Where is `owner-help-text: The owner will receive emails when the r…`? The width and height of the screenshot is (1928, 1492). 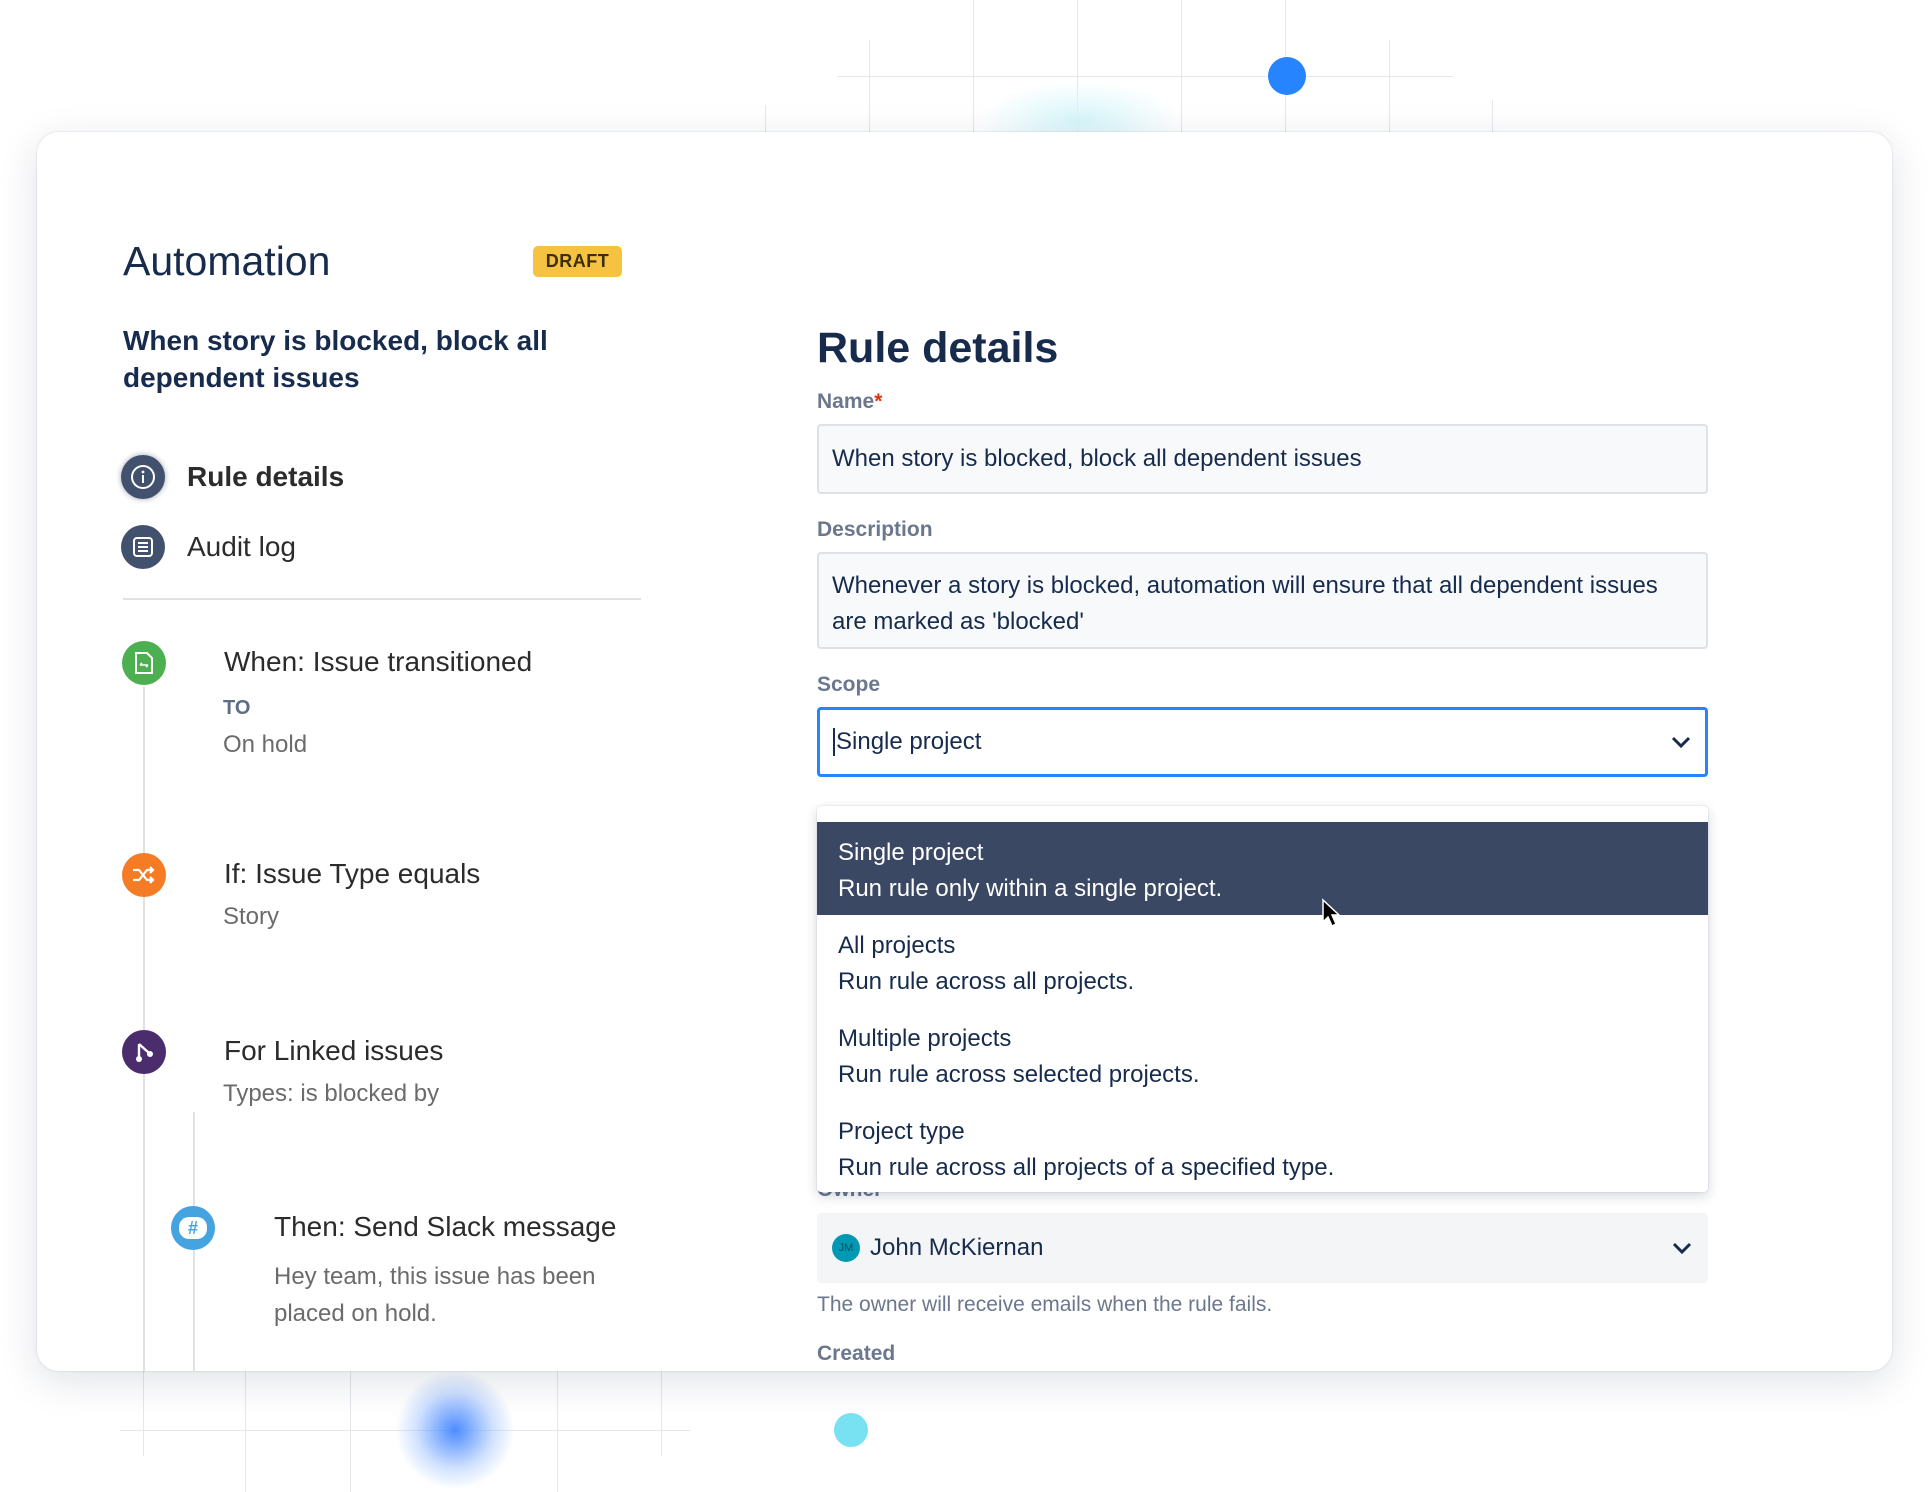
owner-help-text: The owner will receive emails when the r… is located at coordinates (1045, 1304).